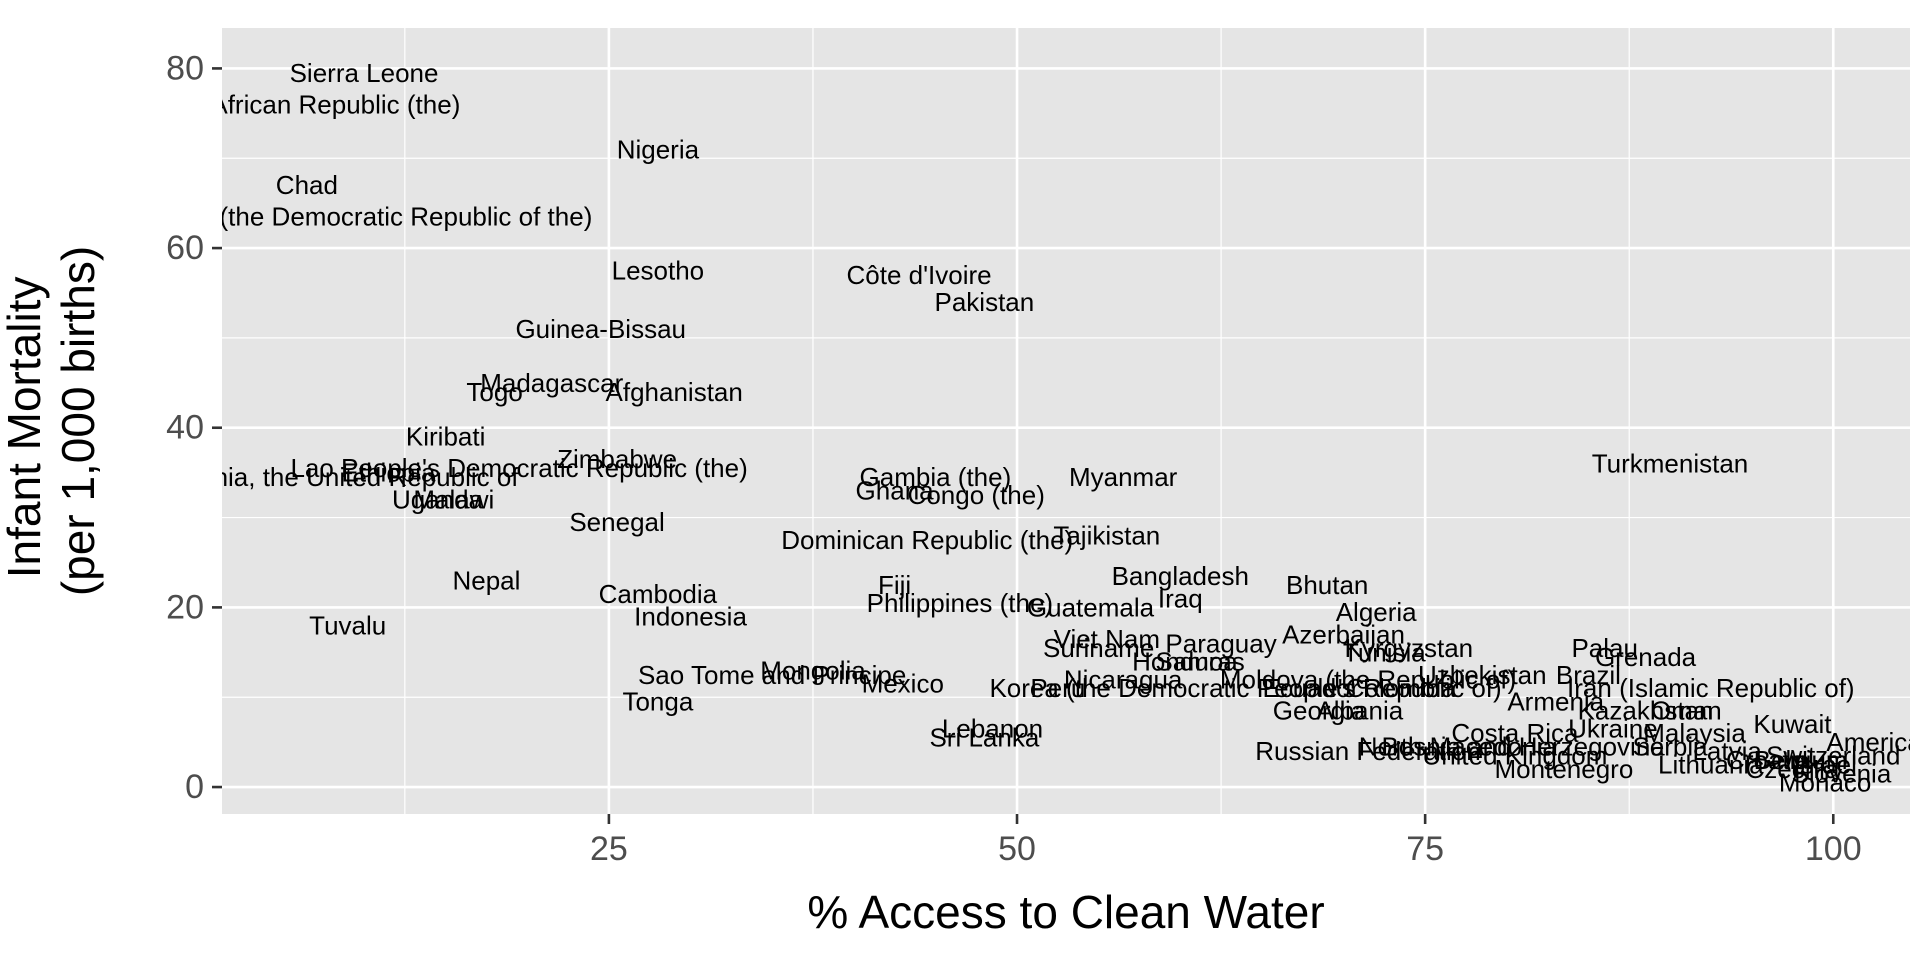  I want to click on point-label: Moldova (the Republic of), so click(1368, 679).